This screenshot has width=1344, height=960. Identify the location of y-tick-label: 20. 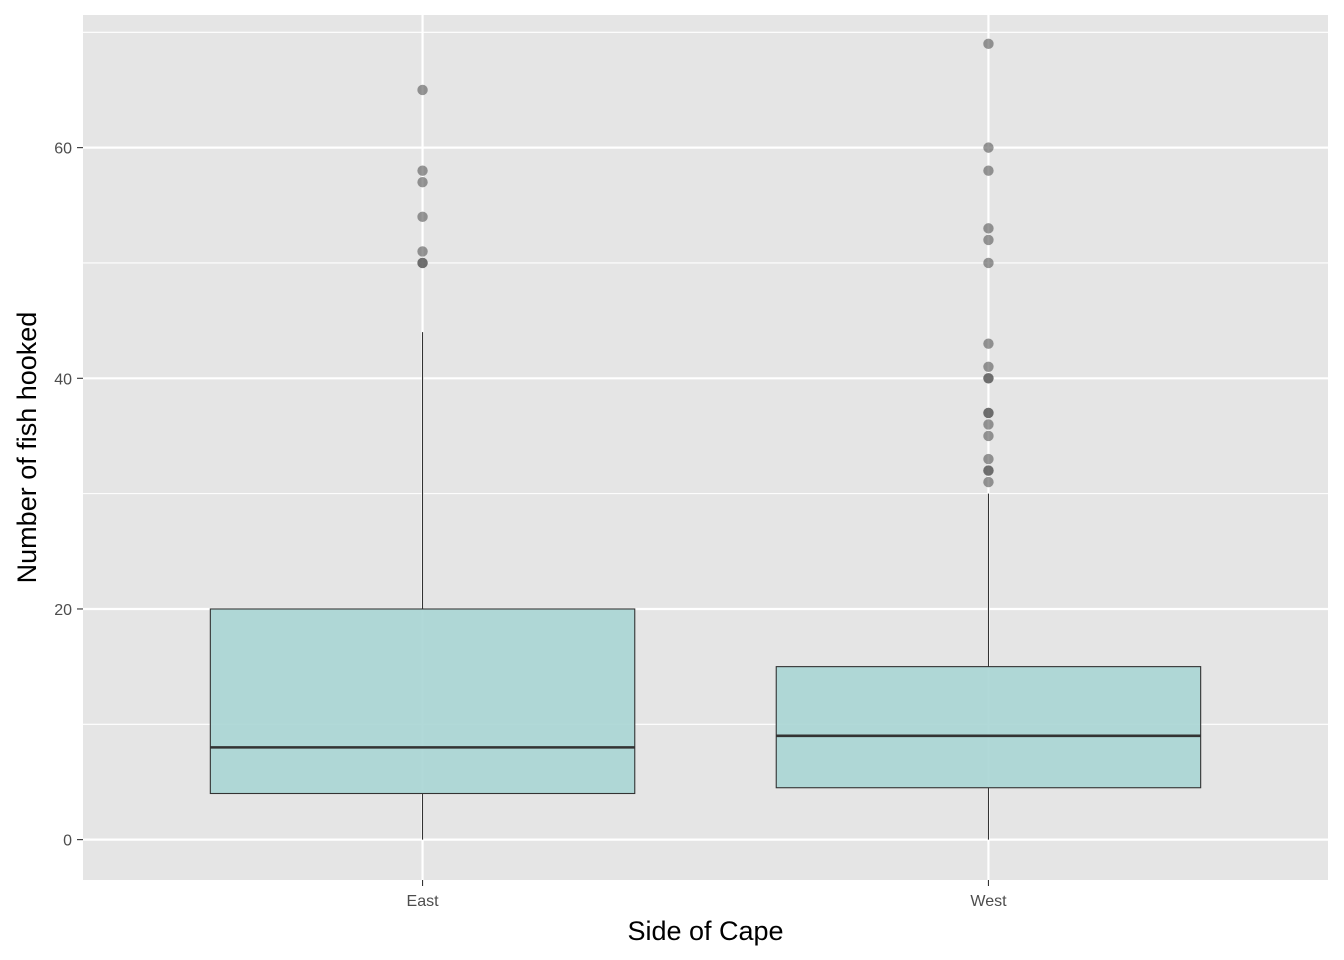
(63, 610).